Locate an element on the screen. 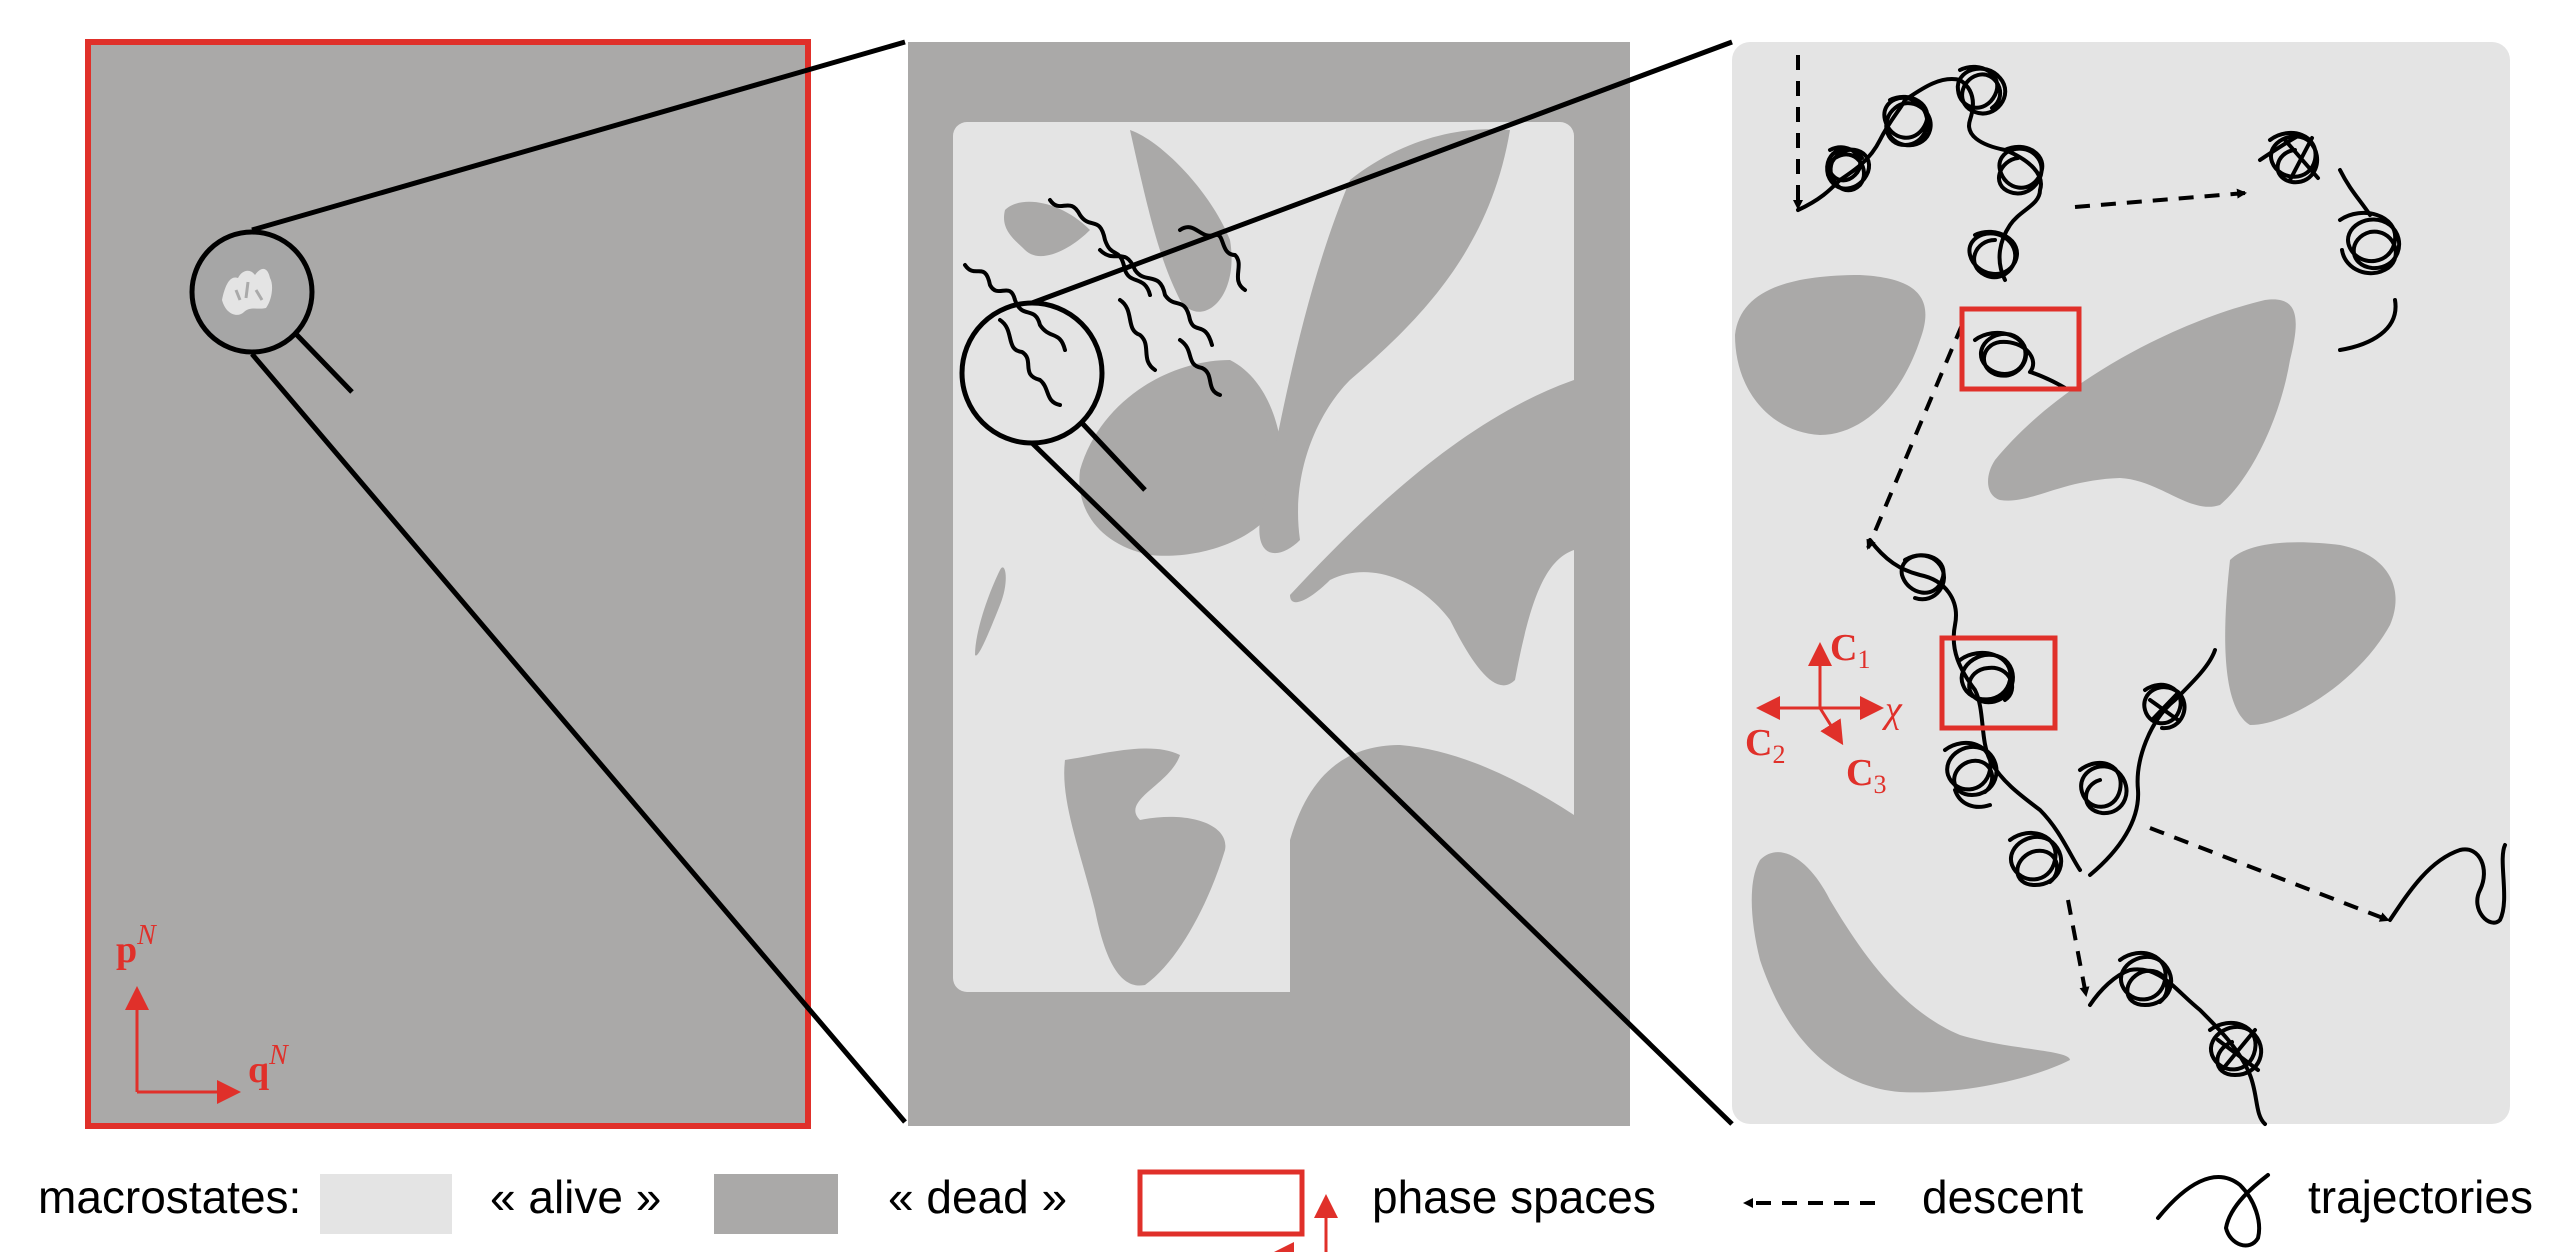  p-axis-label: pN is located at coordinates (136, 945).